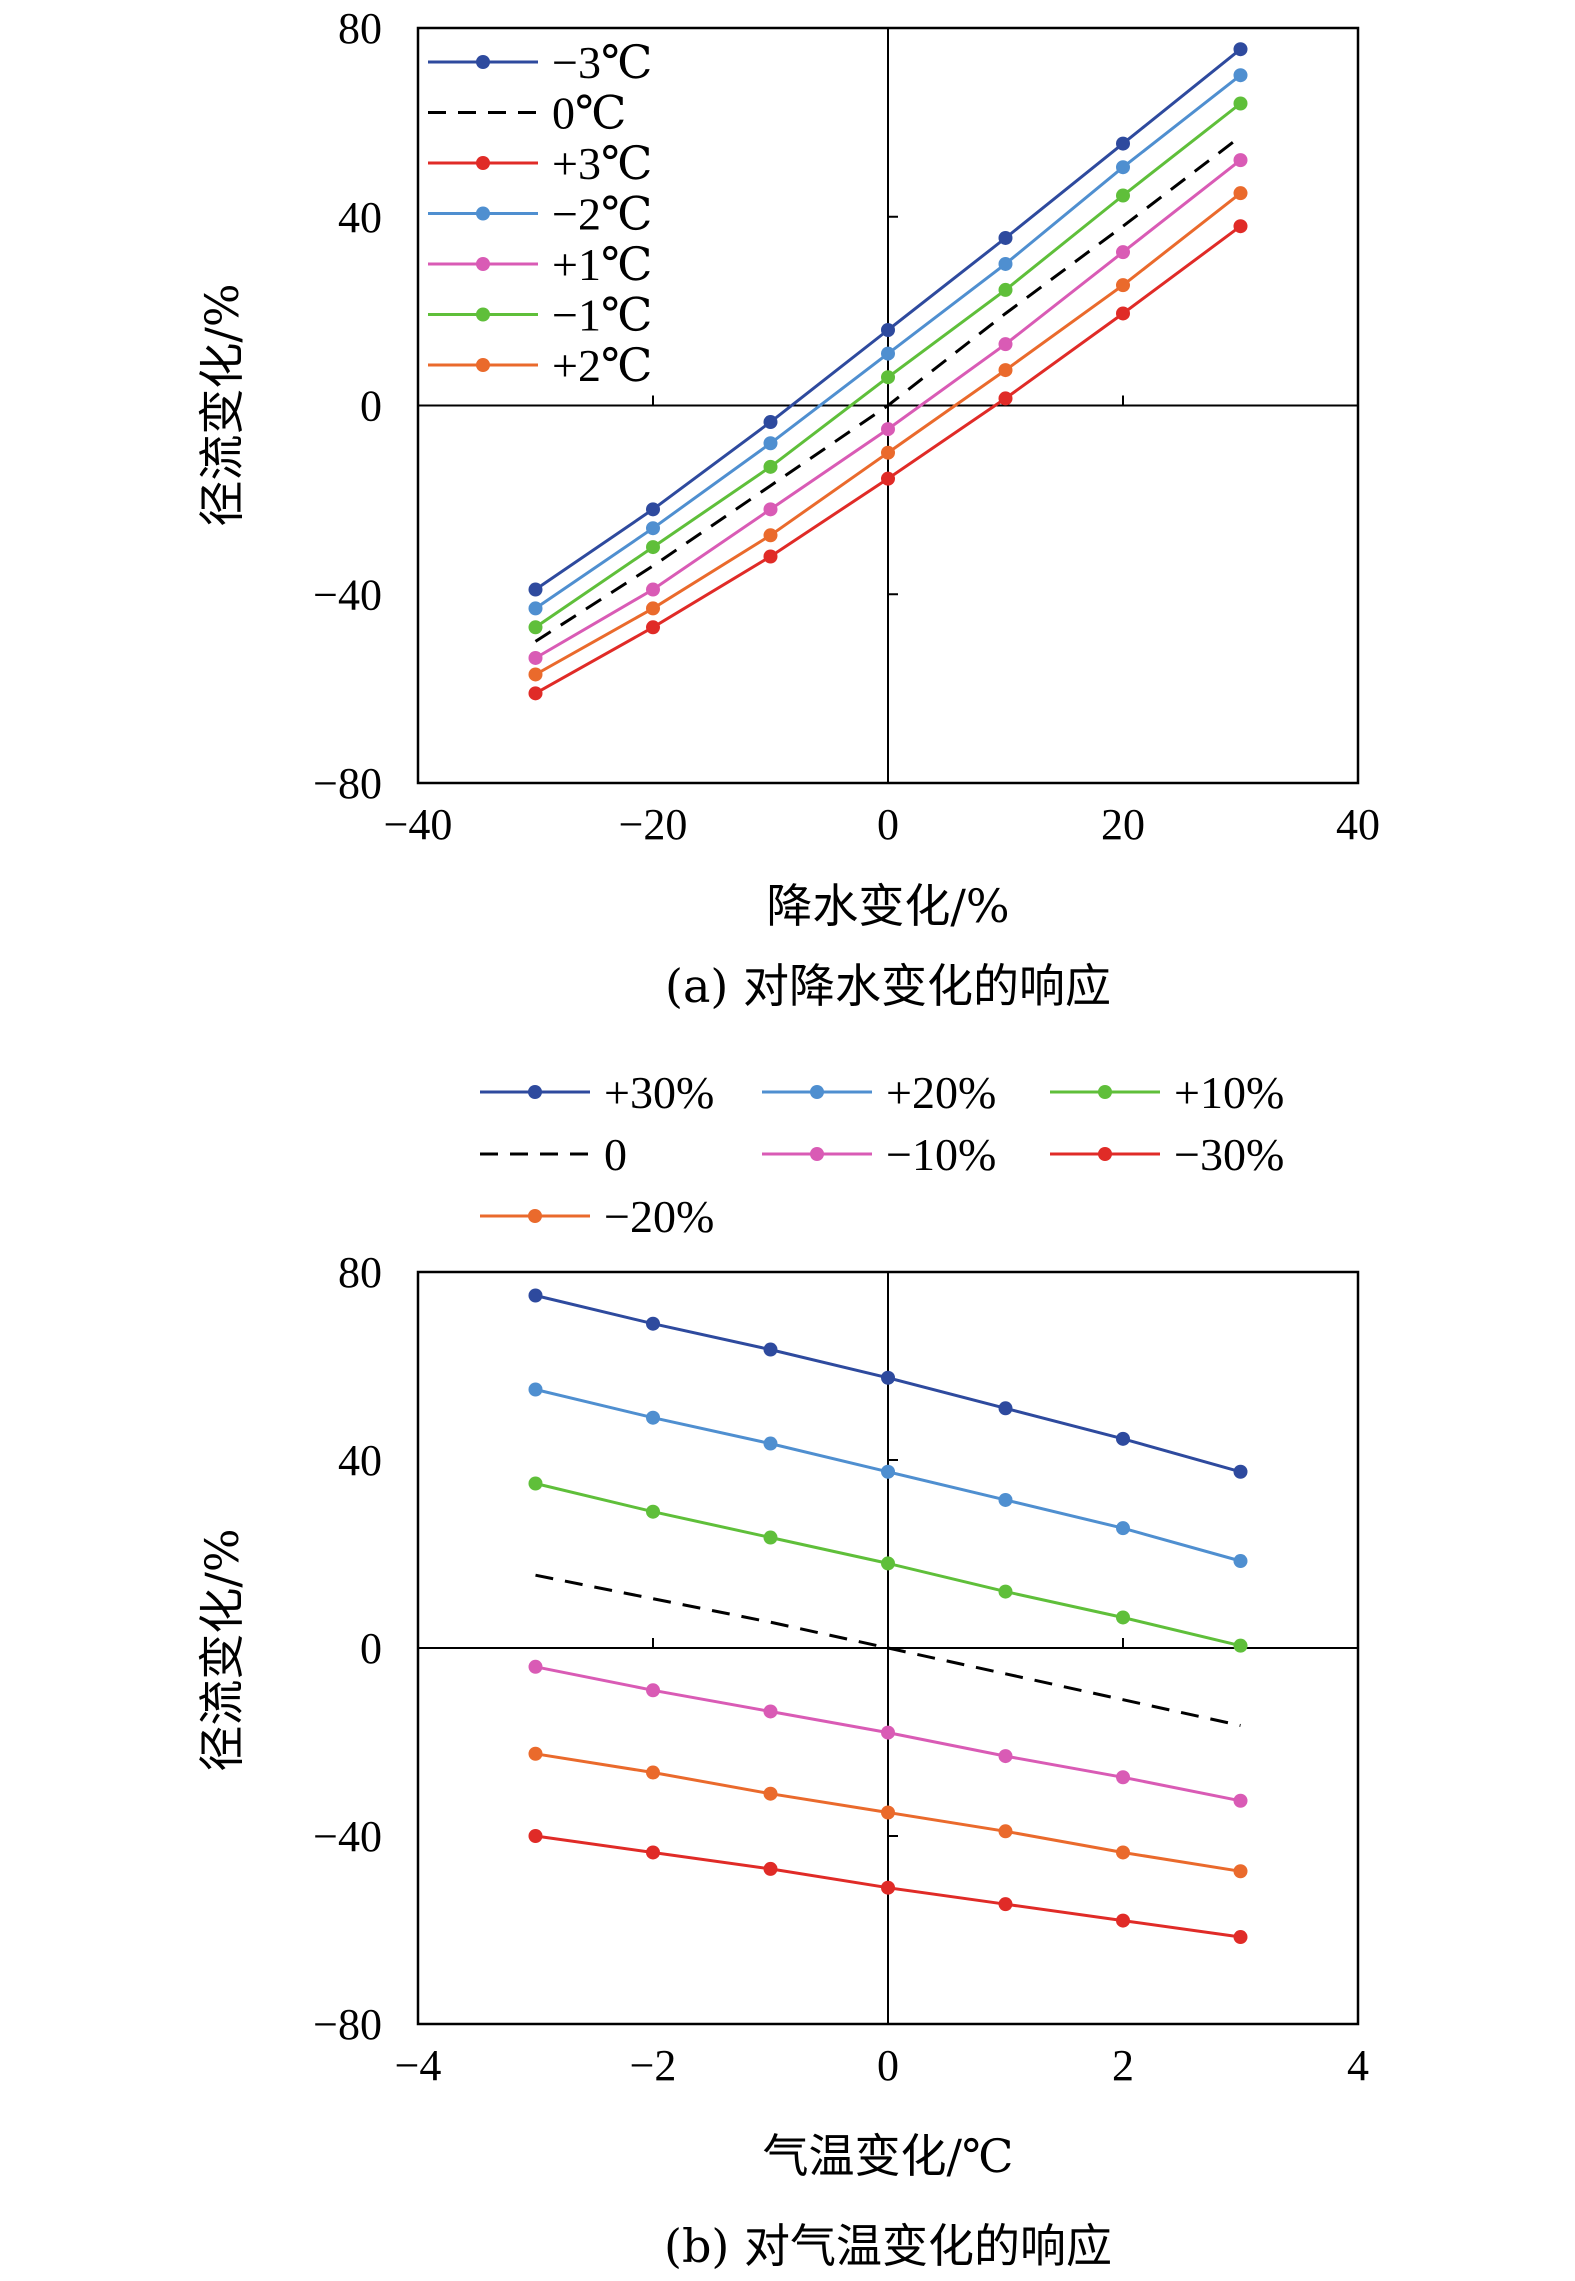 This screenshot has width=1575, height=2281. I want to click on y-tick-label: 40, so click(360, 1460).